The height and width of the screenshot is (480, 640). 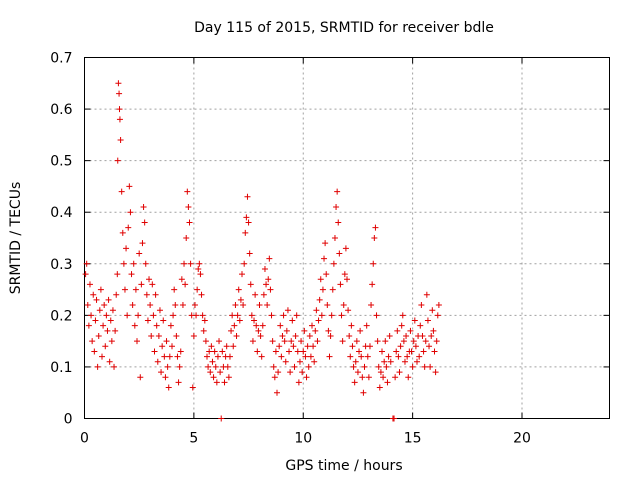 I want to click on x-tick-label: 0, so click(x=84, y=439).